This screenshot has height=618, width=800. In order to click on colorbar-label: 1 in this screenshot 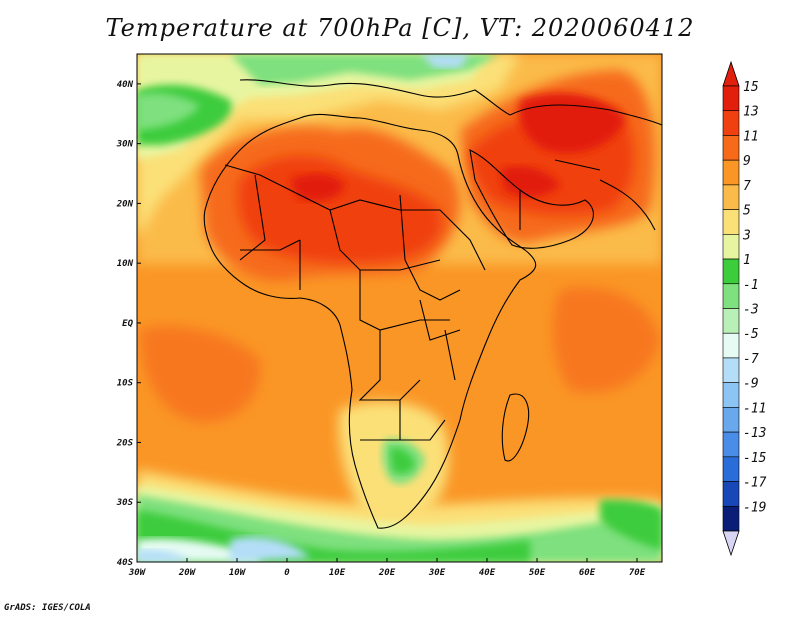, I will do `click(747, 260)`.